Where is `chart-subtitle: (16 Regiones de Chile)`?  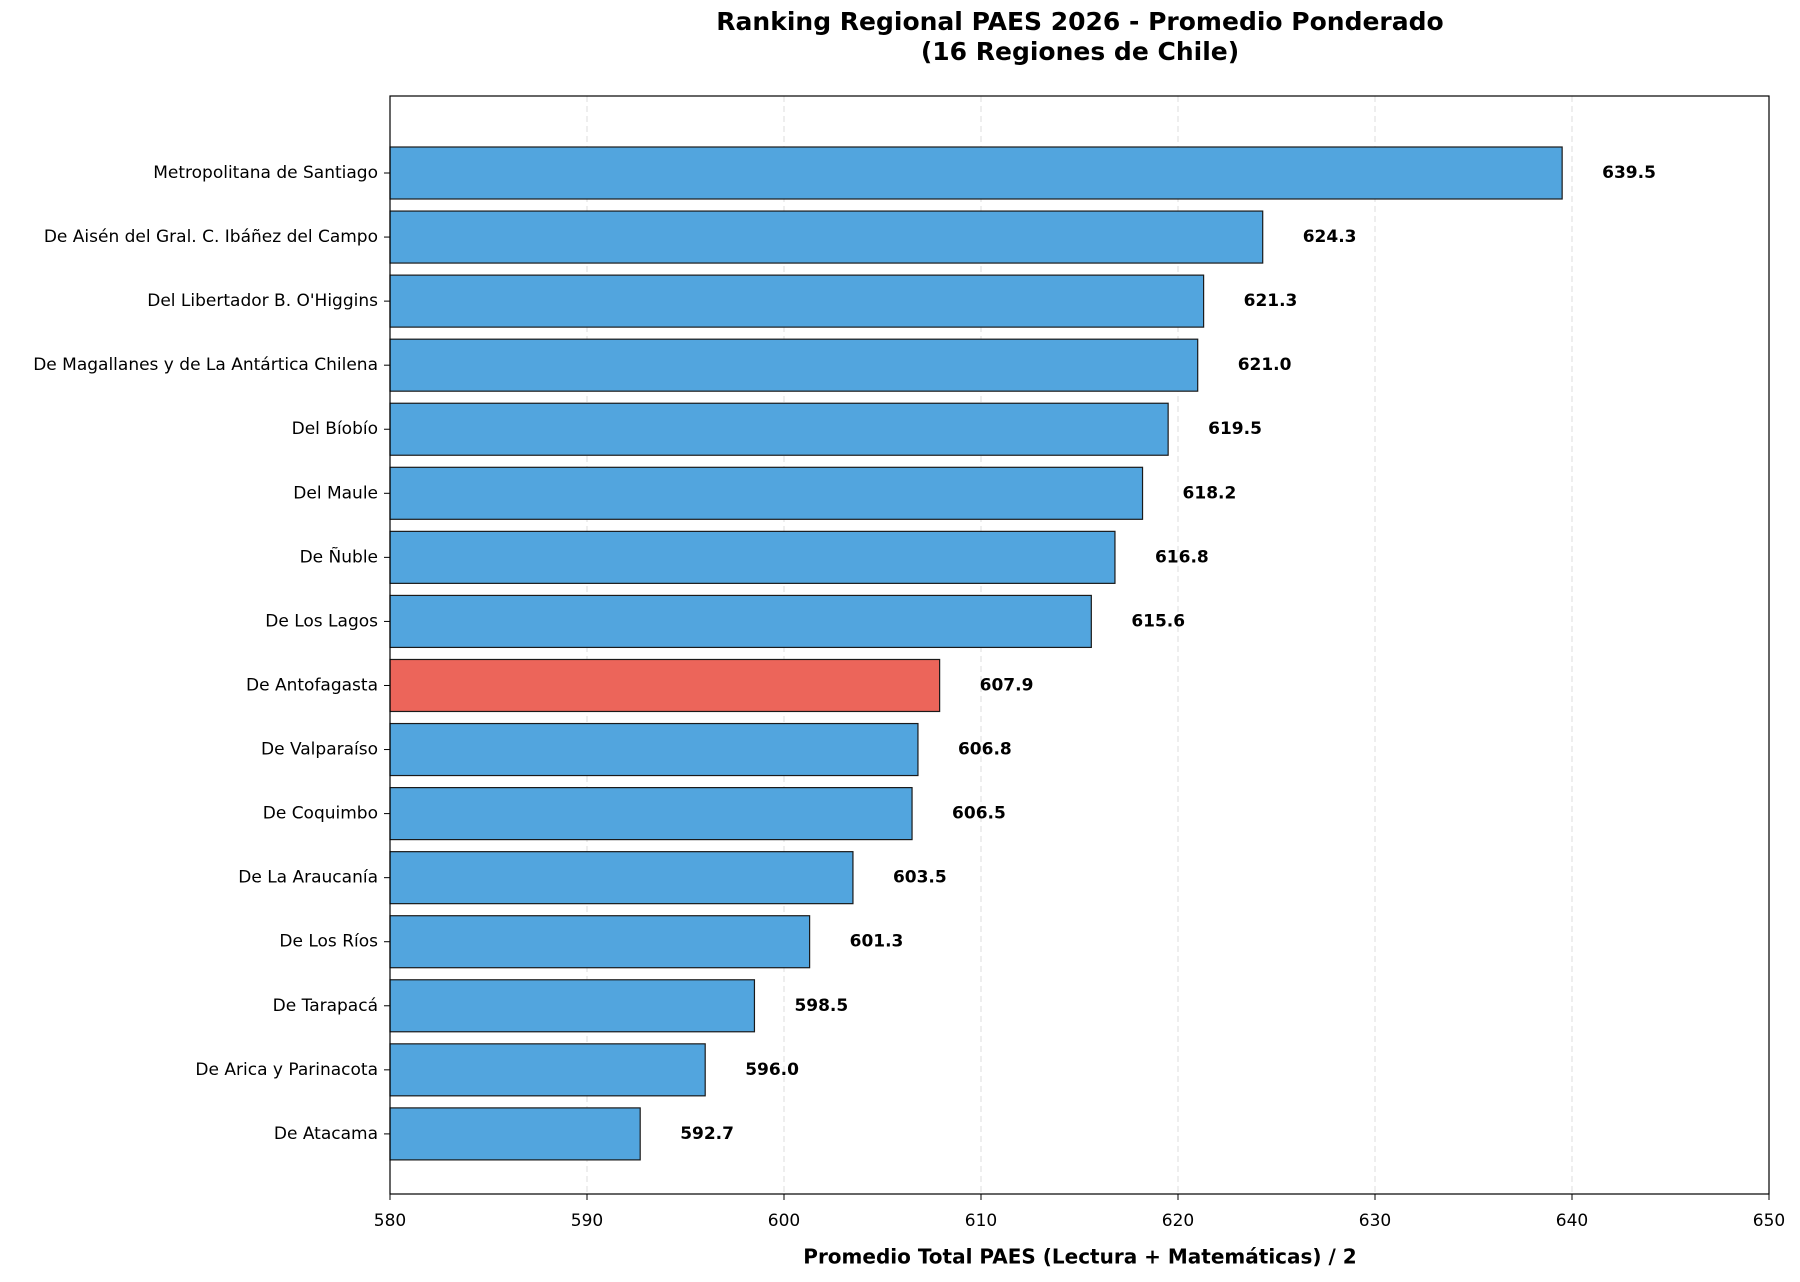 chart-subtitle: (16 Regiones de Chile) is located at coordinates (1080, 51).